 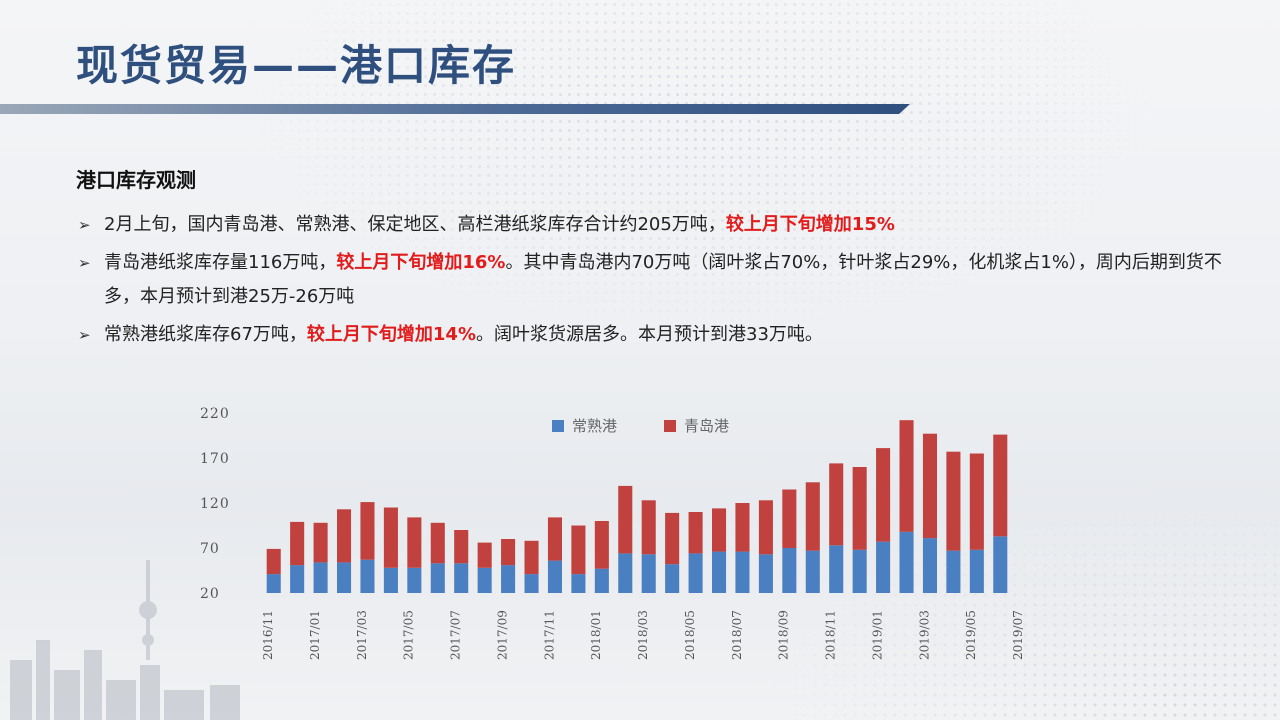 What do you see at coordinates (1018, 635) in the screenshot?
I see `x-tick-label: 2019/07` at bounding box center [1018, 635].